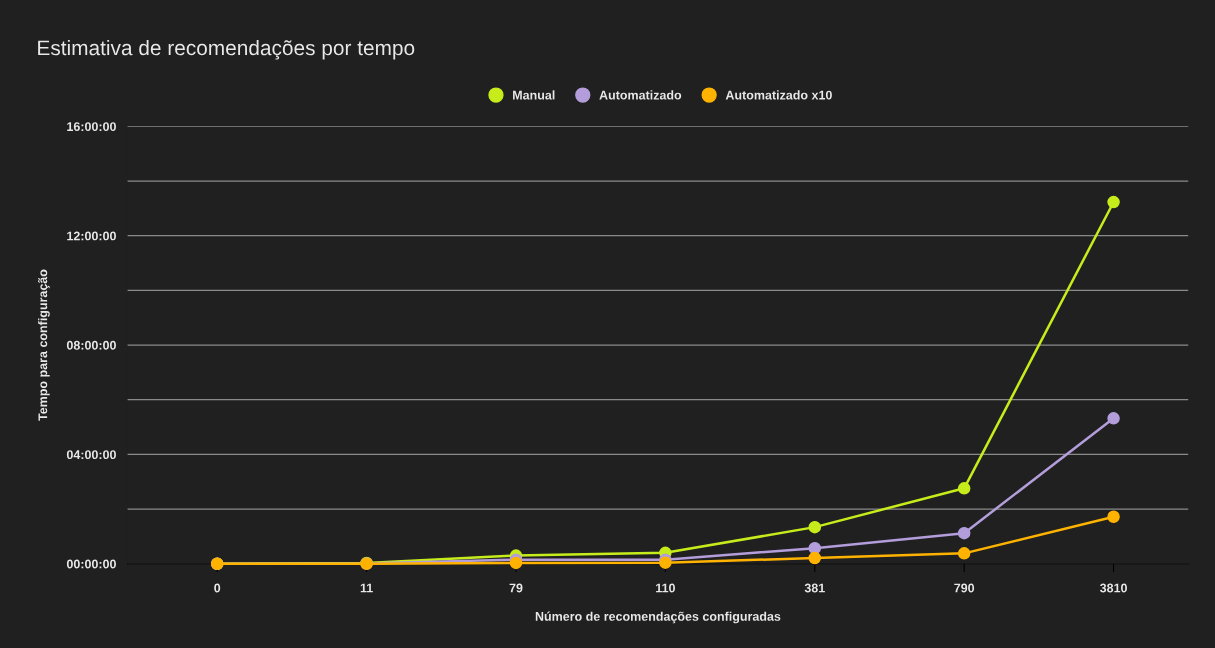  What do you see at coordinates (91, 455) in the screenshot?
I see `y-tick-label: 04:00:00` at bounding box center [91, 455].